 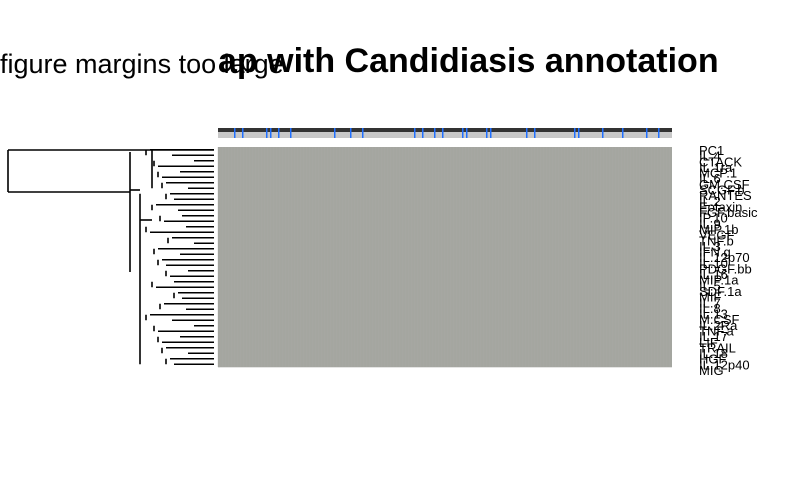 What do you see at coordinates (724, 184) in the screenshot?
I see `row-label: GM.CSF` at bounding box center [724, 184].